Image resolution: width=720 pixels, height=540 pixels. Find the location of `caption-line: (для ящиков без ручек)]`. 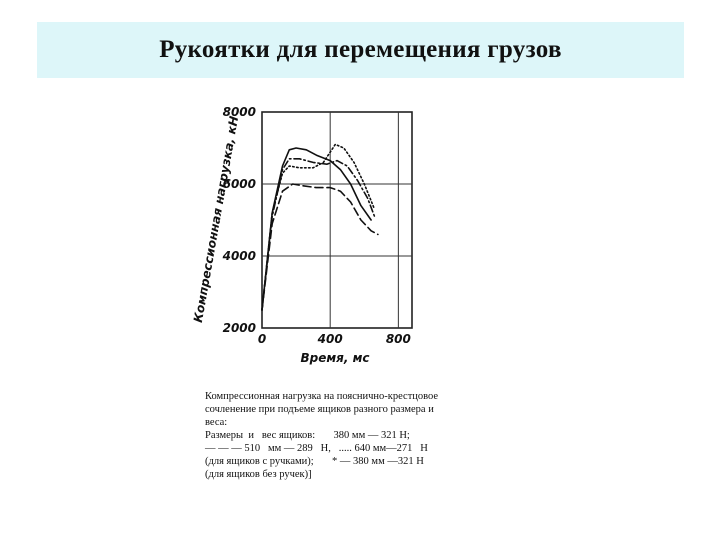

caption-line: (для ящиков без ручек)] is located at coordinates (258, 474).